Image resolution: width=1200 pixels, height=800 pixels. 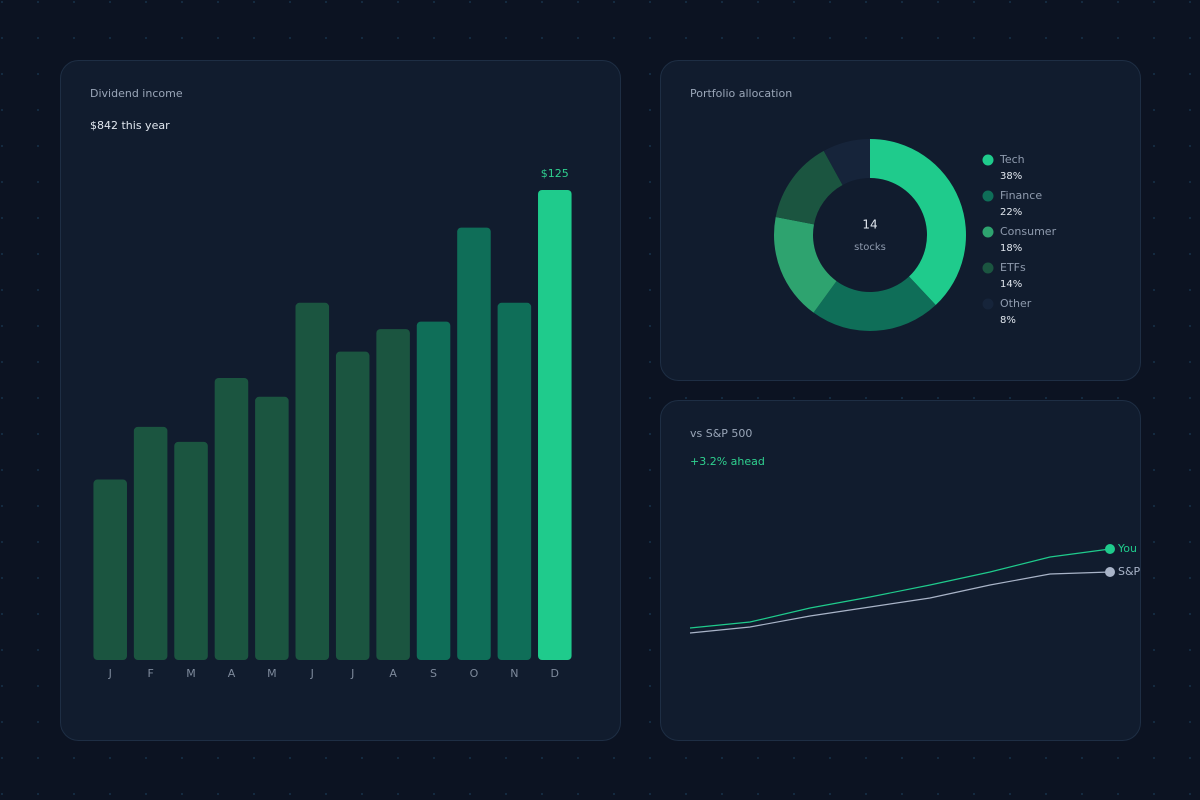 What do you see at coordinates (1016, 303) in the screenshot?
I see `legend-label: Other` at bounding box center [1016, 303].